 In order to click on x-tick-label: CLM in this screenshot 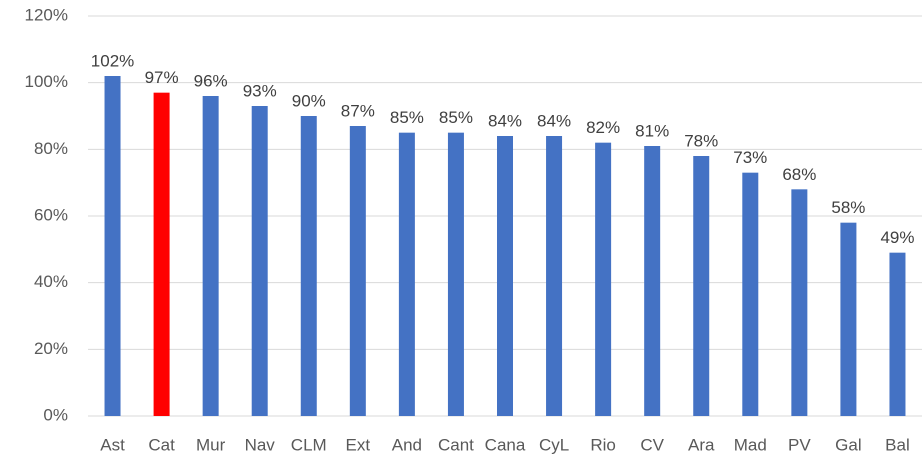, I will do `click(309, 444)`.